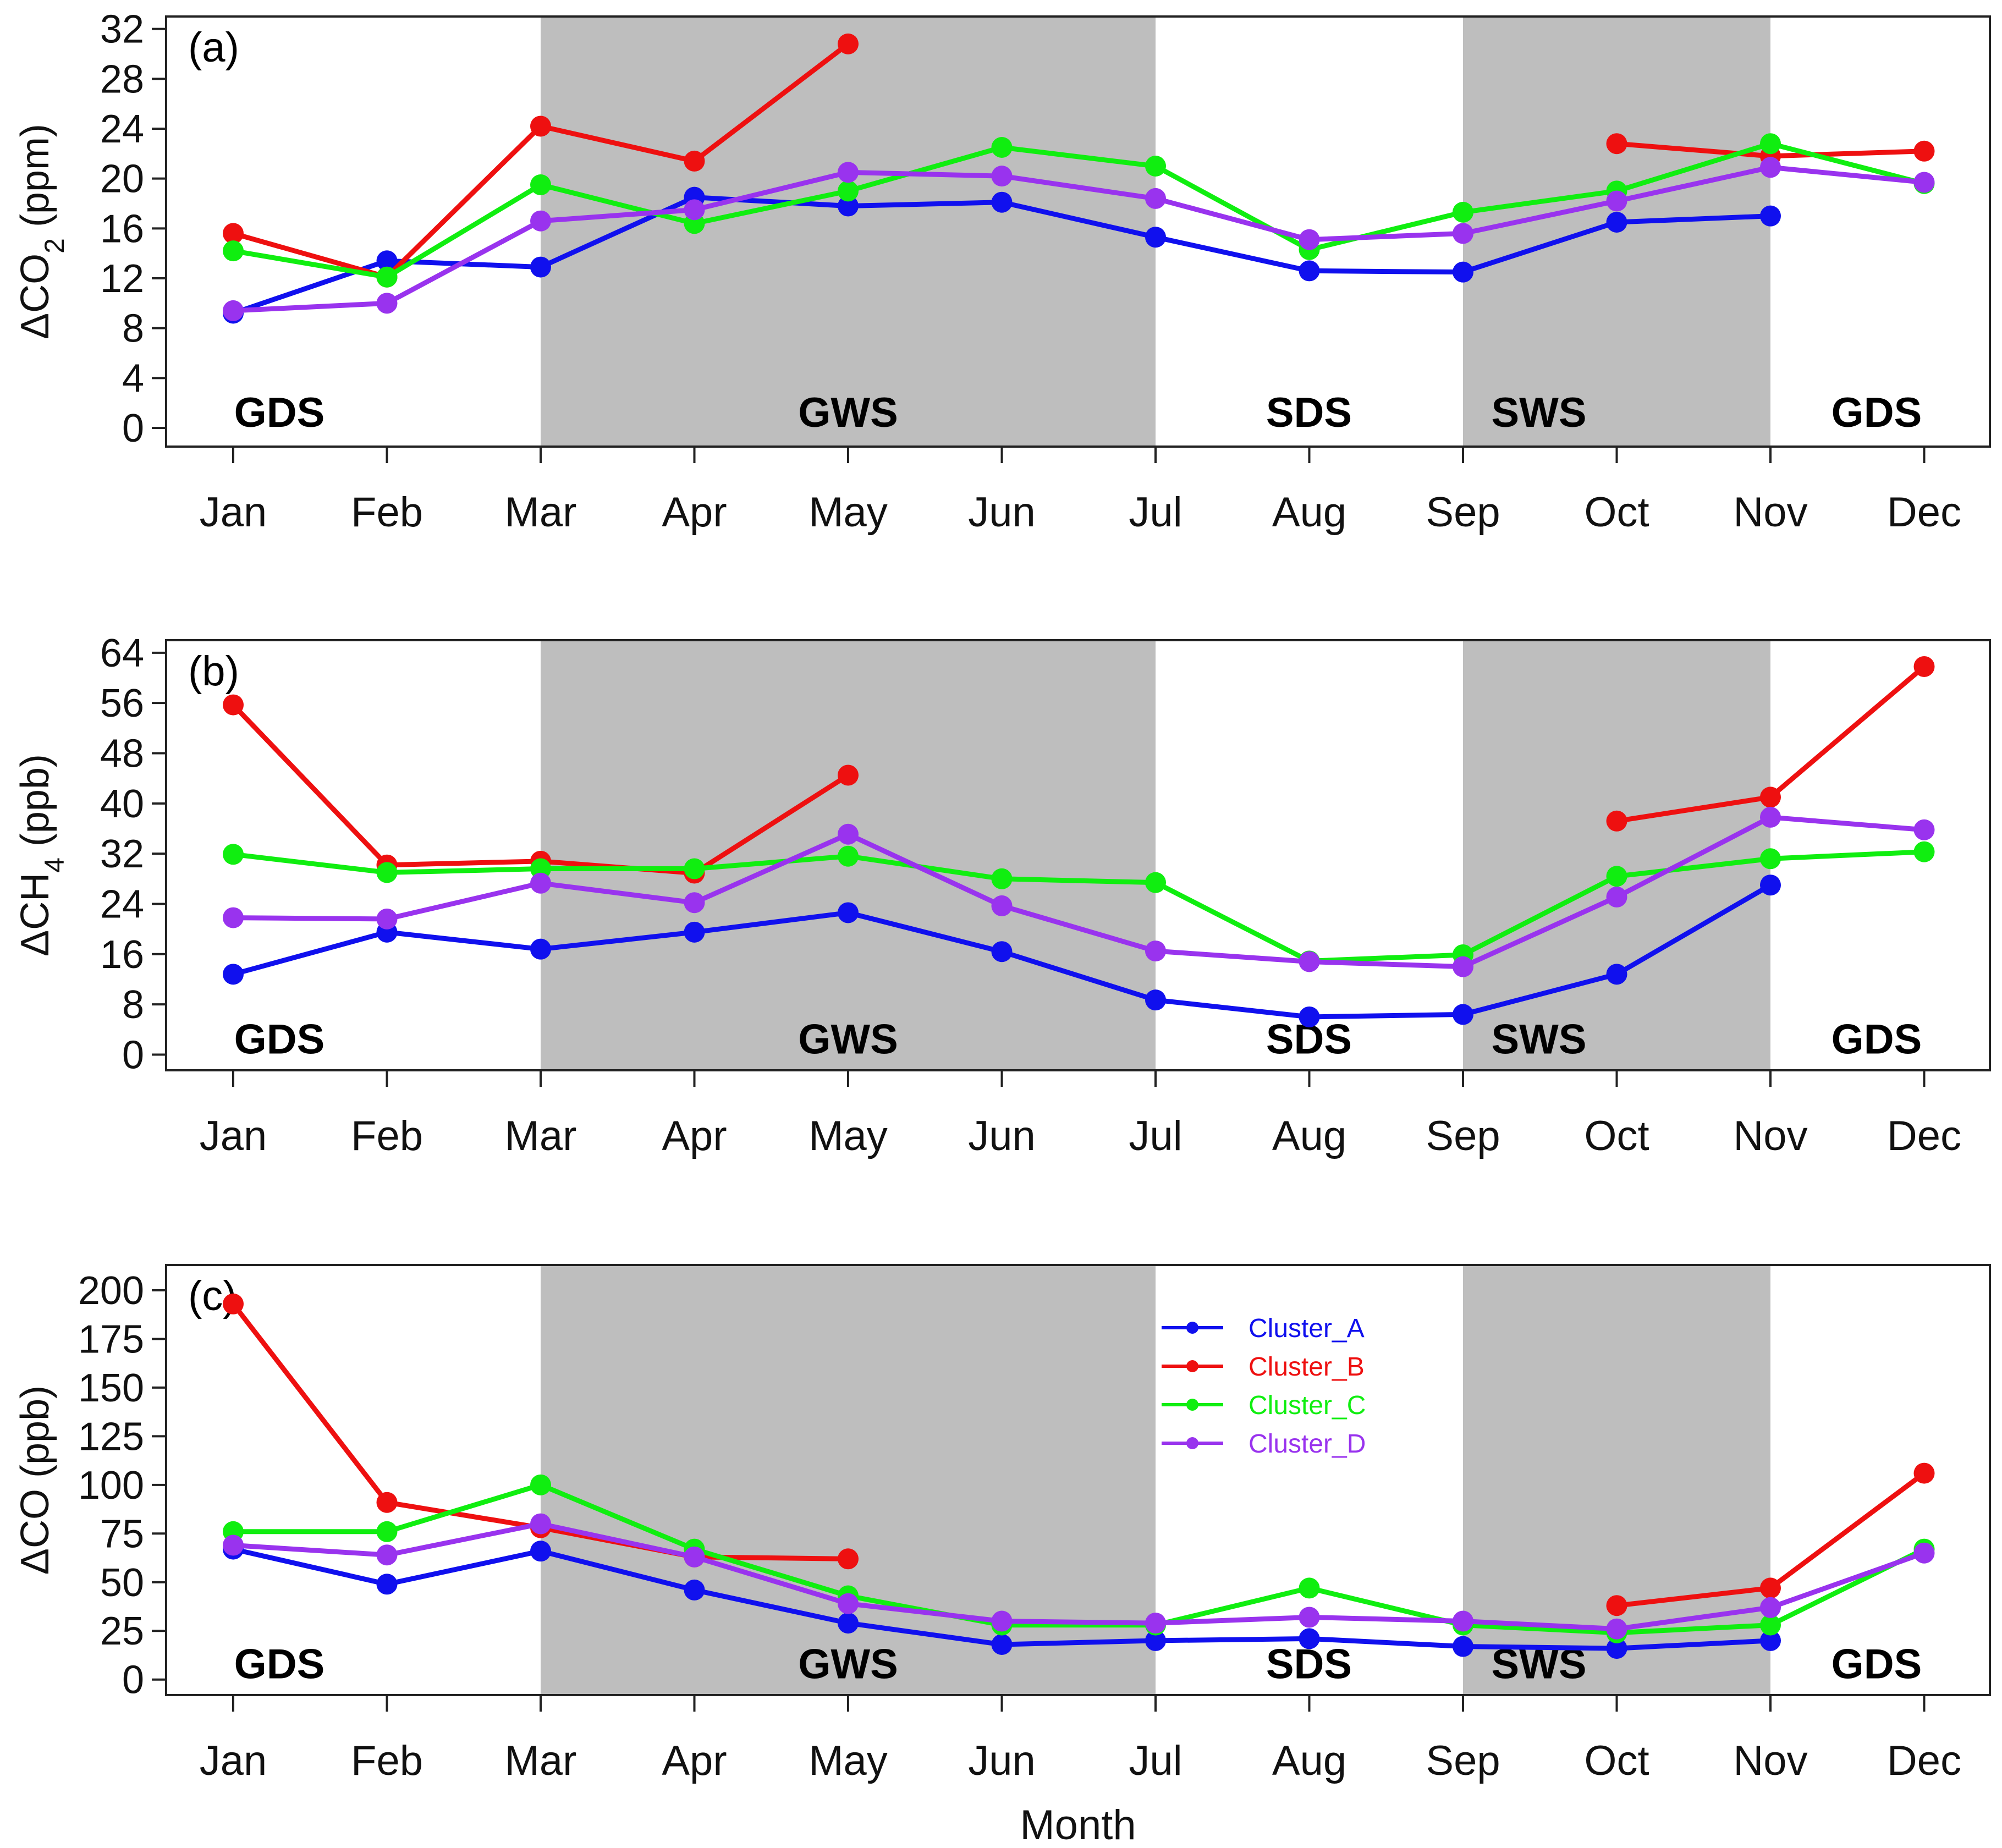 This screenshot has width=2002, height=1848. Describe the element at coordinates (122, 1631) in the screenshot. I see `y-tick-label: 25` at that location.